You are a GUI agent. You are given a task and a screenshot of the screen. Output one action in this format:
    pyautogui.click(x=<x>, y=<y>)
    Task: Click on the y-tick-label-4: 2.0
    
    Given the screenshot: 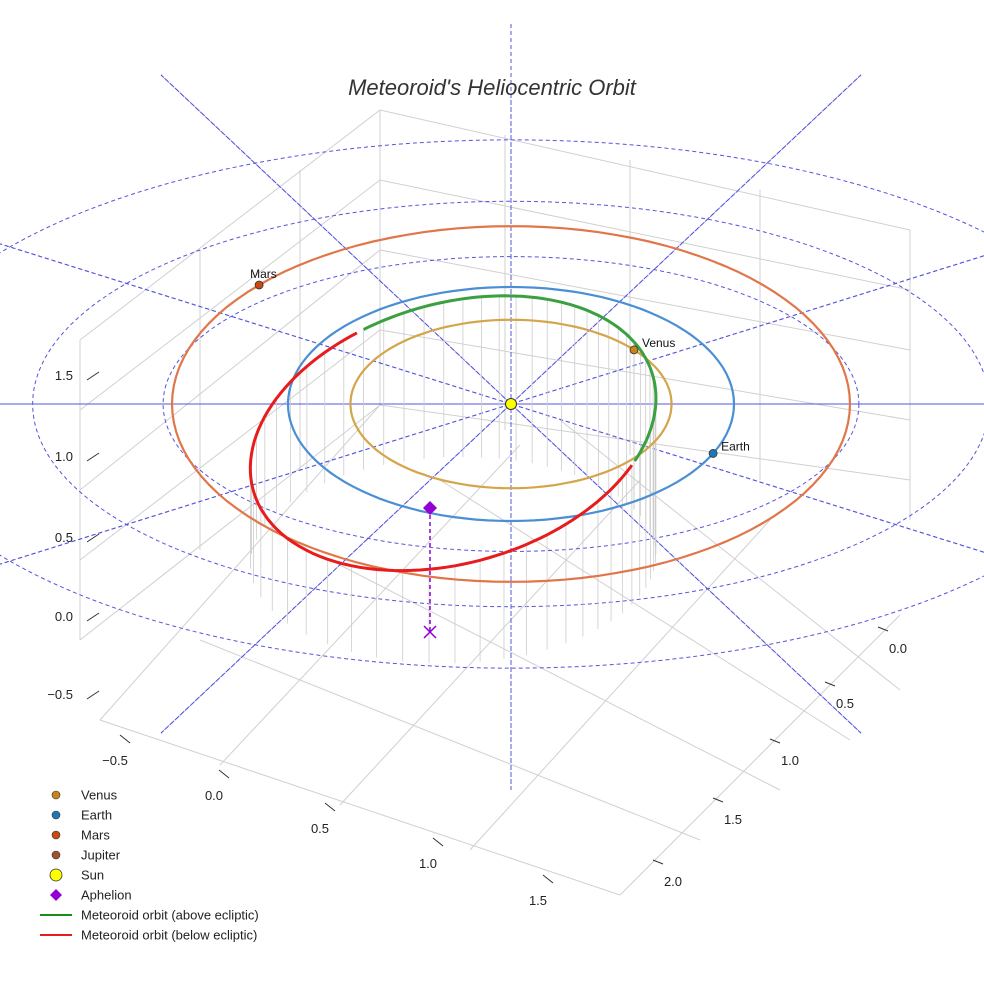 What is the action you would take?
    pyautogui.click(x=673, y=881)
    